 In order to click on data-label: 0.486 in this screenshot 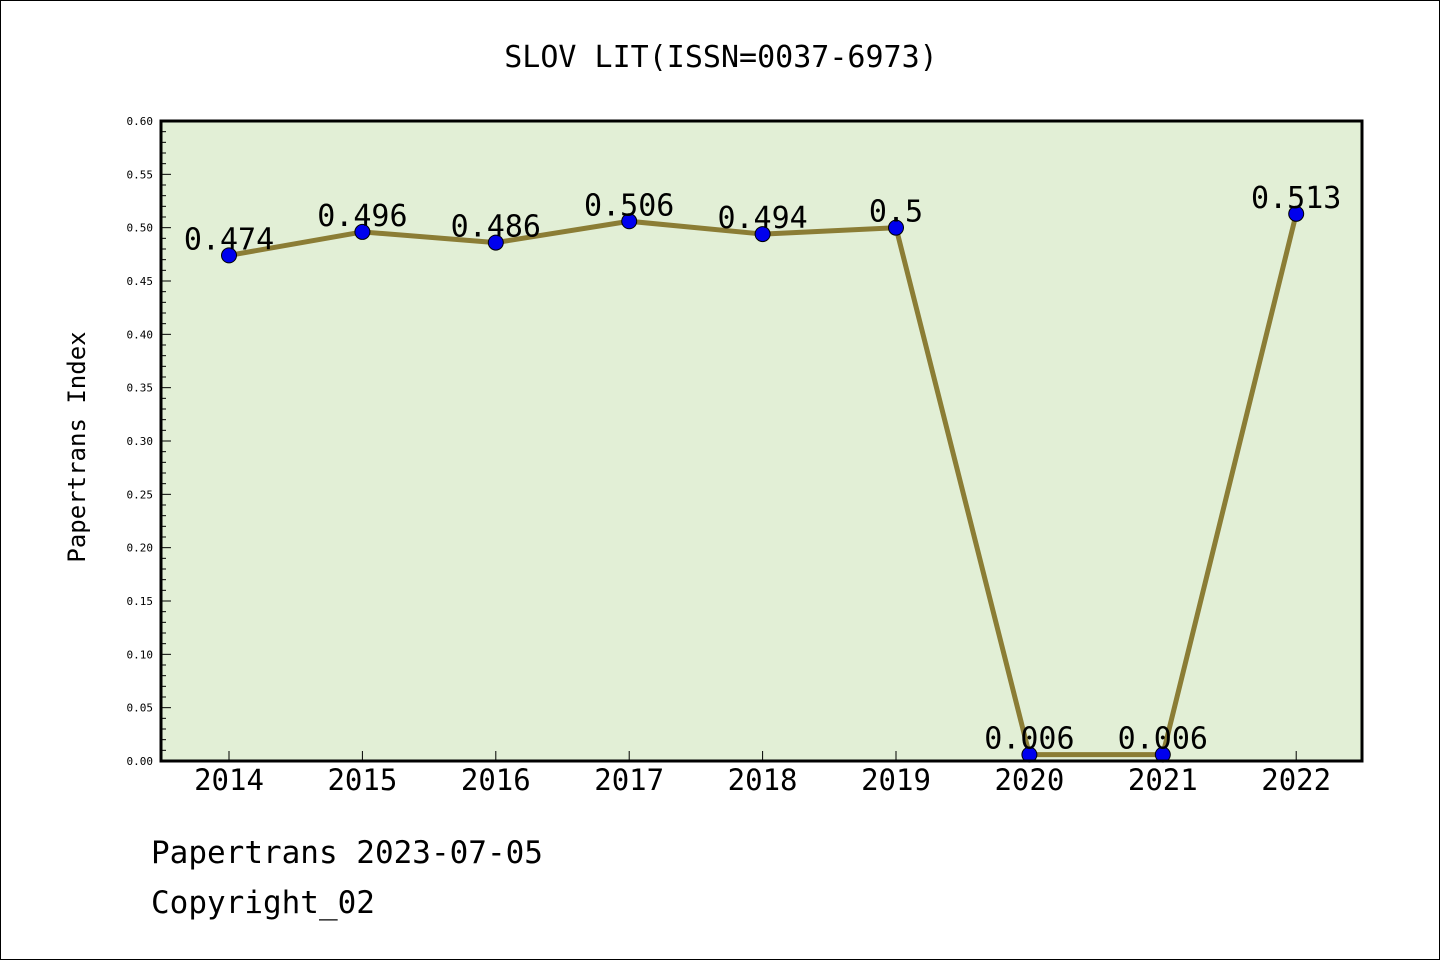, I will do `click(496, 227)`.